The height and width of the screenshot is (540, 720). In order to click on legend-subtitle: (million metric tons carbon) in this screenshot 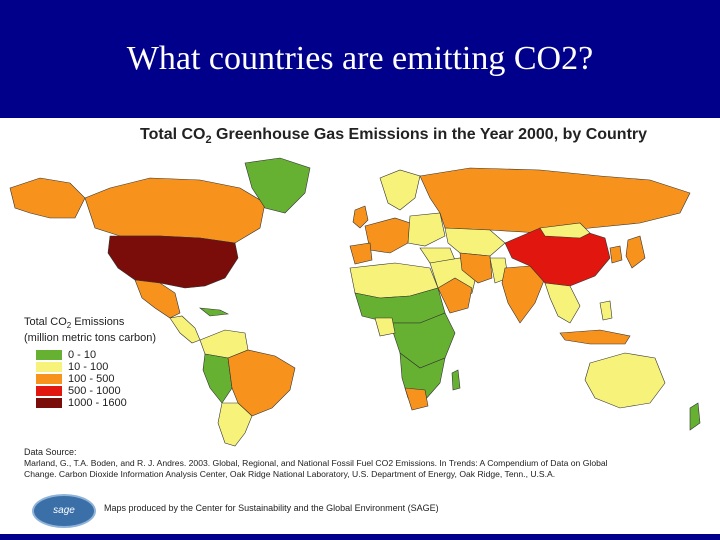, I will do `click(90, 338)`.